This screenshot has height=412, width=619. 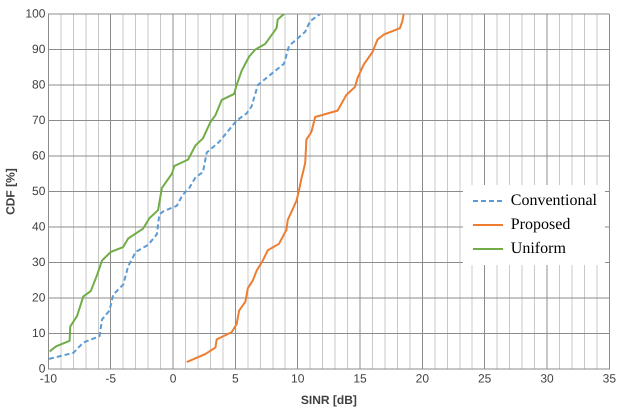 What do you see at coordinates (39, 119) in the screenshot?
I see `y-tick-label: 70` at bounding box center [39, 119].